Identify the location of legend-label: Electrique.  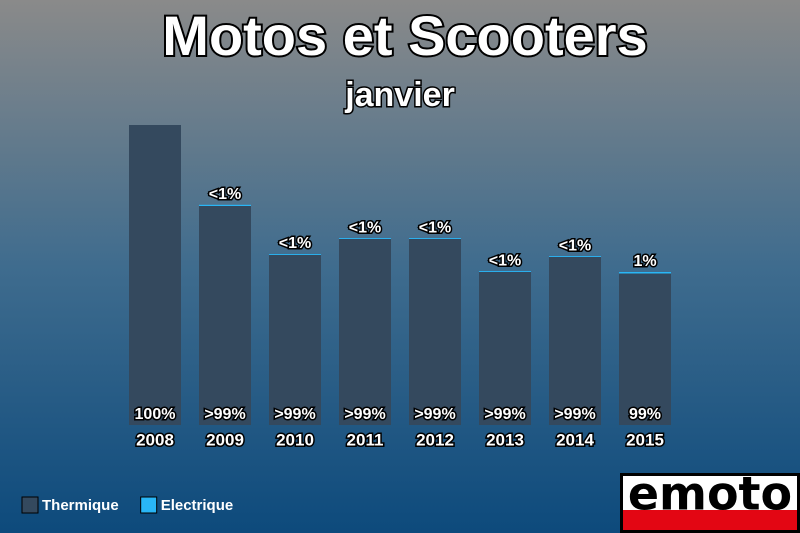
(197, 505).